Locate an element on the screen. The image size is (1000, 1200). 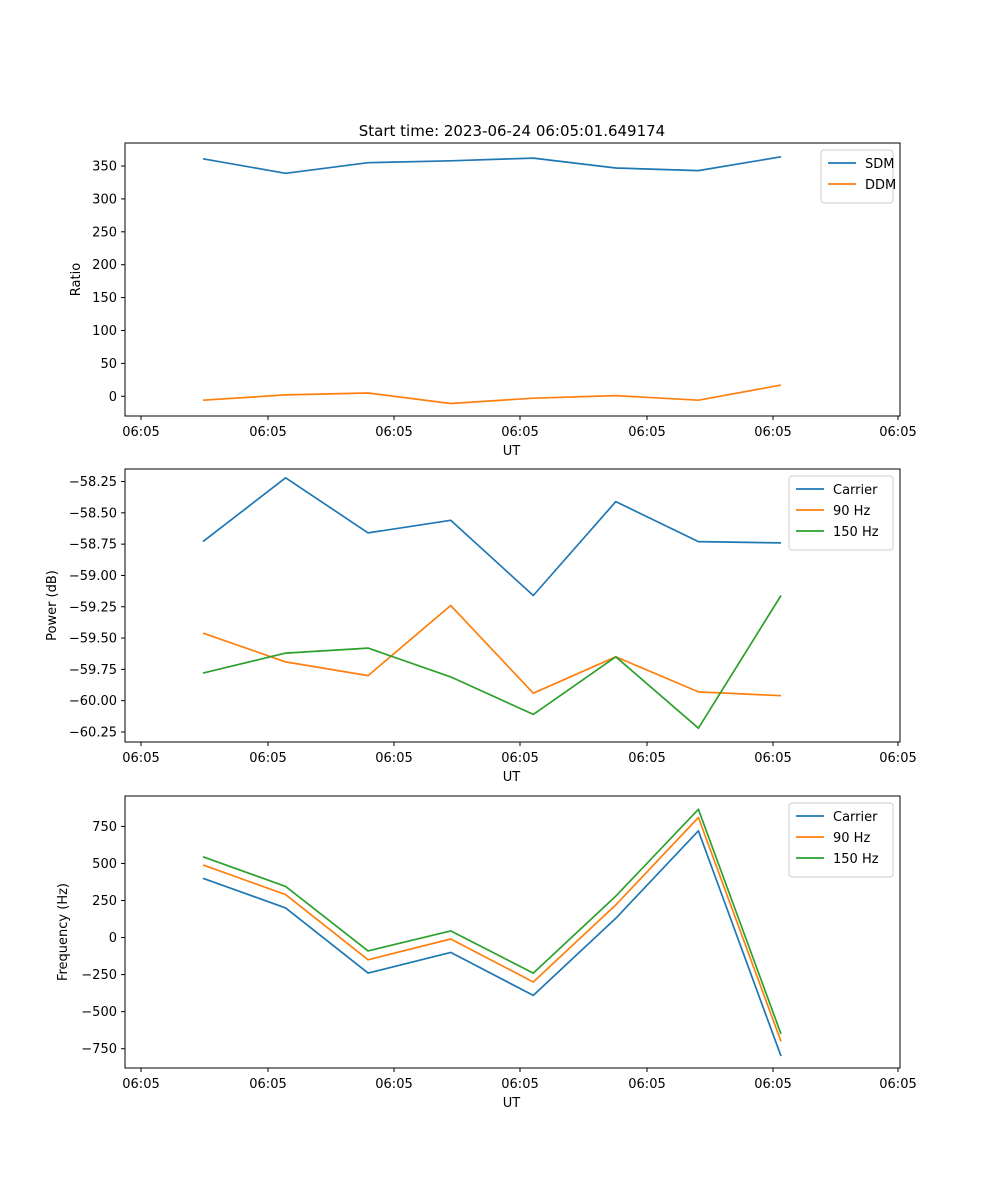
y-tick-label: −58.25 is located at coordinates (93, 482).